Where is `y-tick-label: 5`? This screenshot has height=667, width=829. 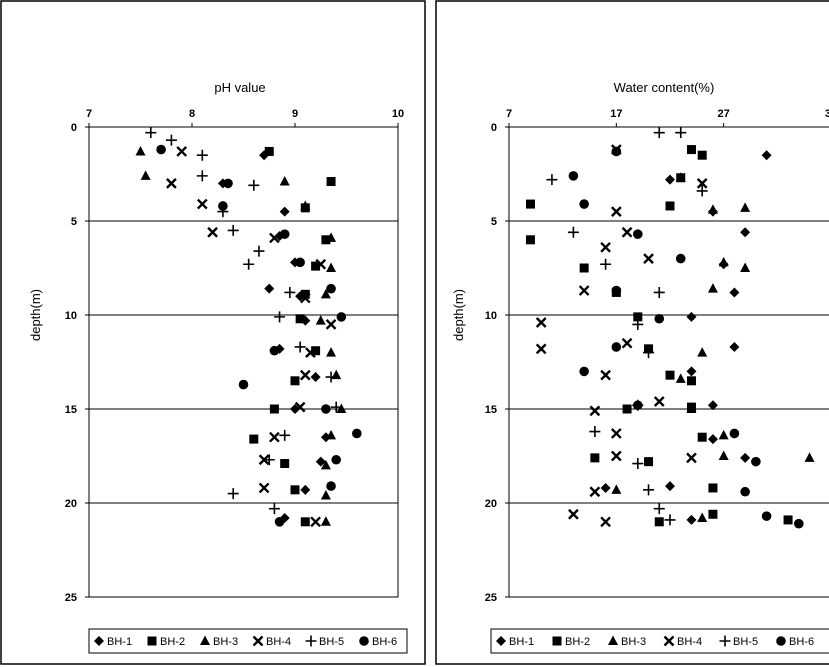 y-tick-label: 5 is located at coordinates (494, 222).